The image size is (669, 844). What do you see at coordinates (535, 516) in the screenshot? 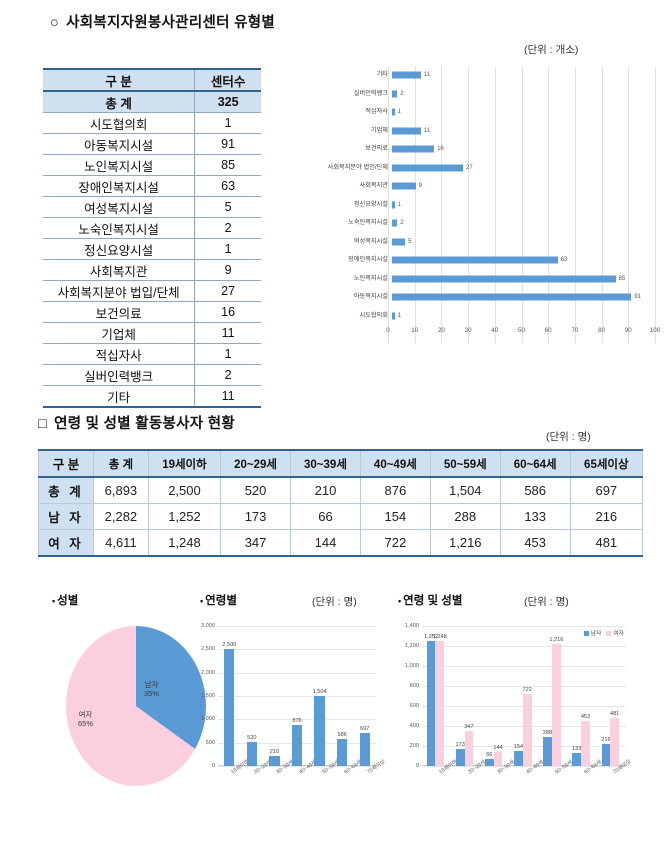
I see `cell: 133` at bounding box center [535, 516].